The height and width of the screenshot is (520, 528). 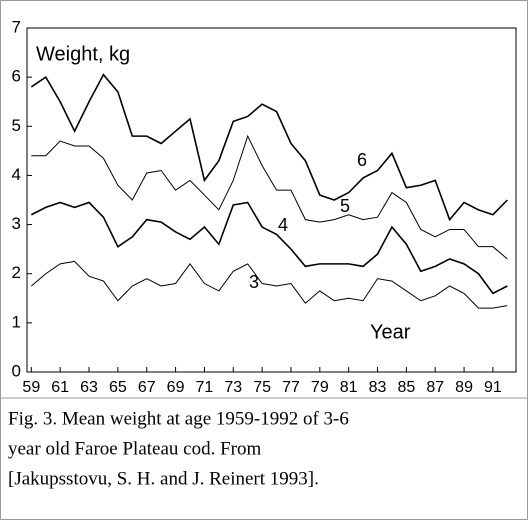 I want to click on x-tick-label: 73, so click(x=233, y=387).